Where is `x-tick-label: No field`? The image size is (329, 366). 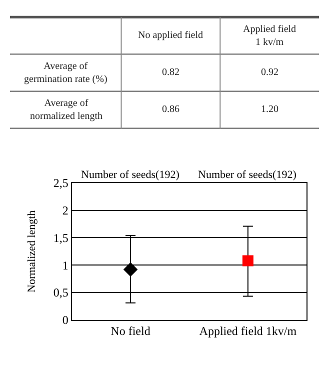
x-tick-label: No field is located at coordinates (130, 331).